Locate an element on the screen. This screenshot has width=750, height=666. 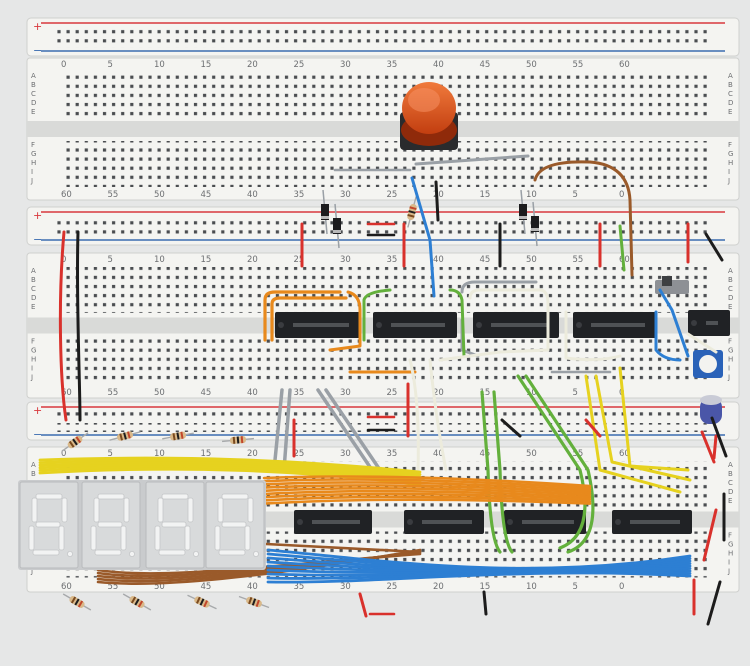
electrolytic-capacitor is located at coordinates (711, 411).